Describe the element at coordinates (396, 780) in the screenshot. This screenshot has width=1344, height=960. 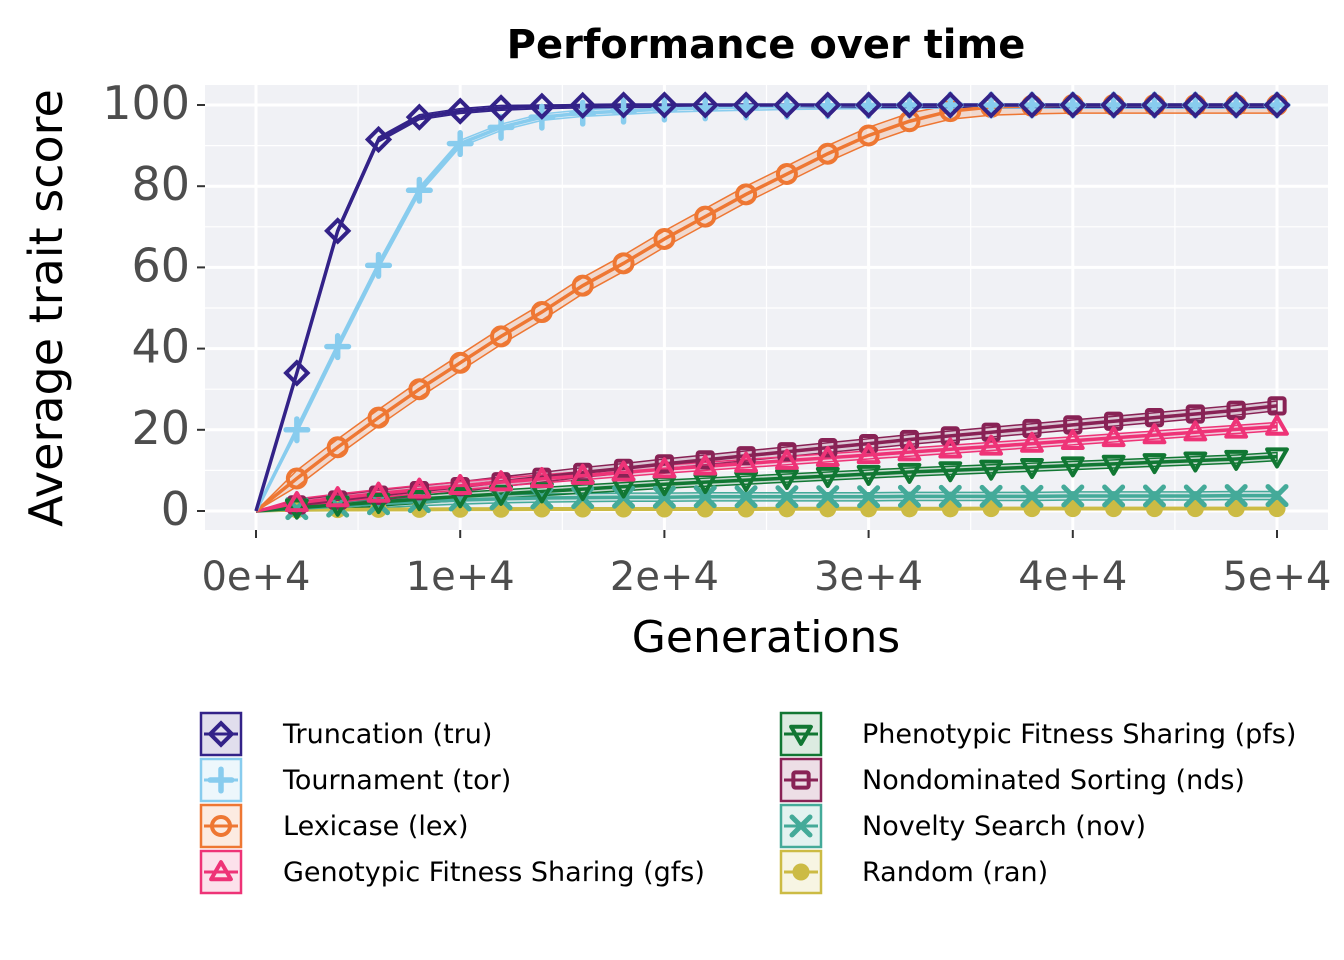
I see `legend-label: Tournament (tor)` at that location.